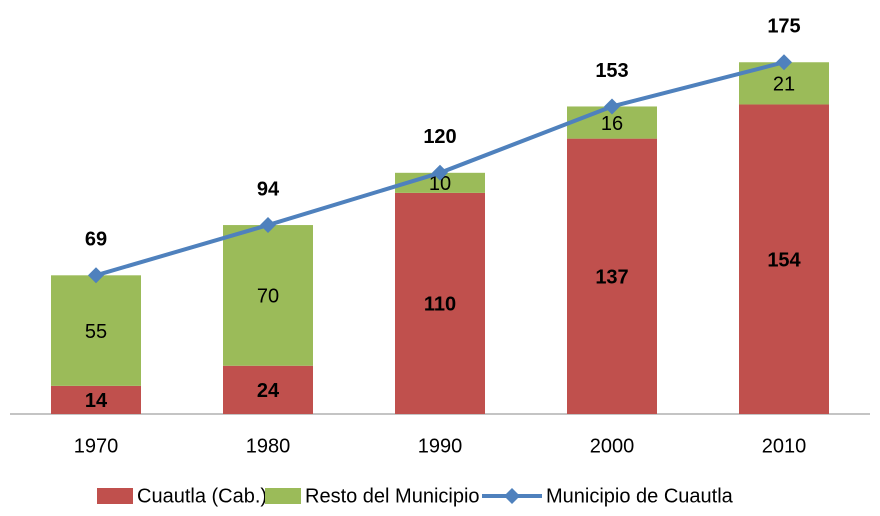  Describe the element at coordinates (202, 496) in the screenshot. I see `legend-label: Cuautla (Cab.)` at that location.